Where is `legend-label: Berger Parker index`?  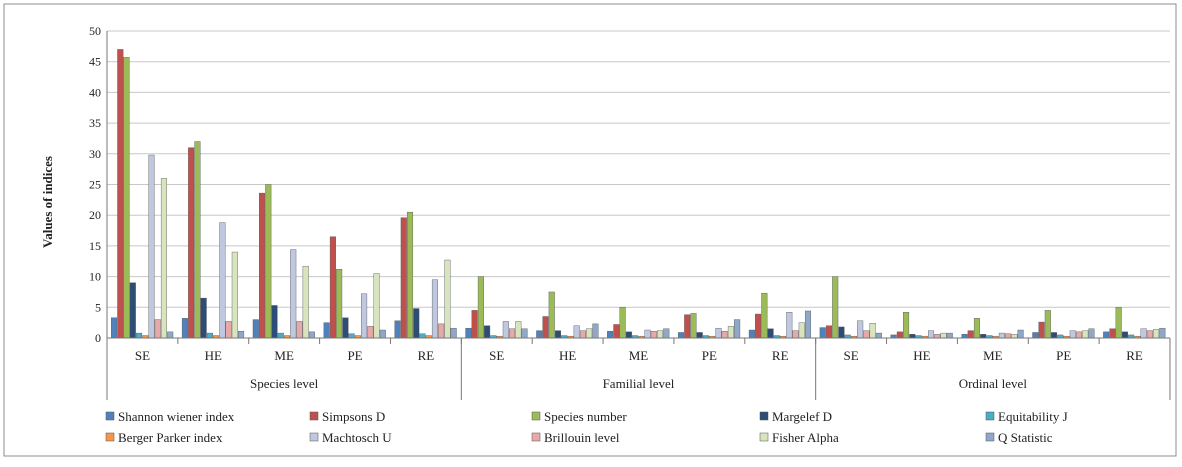 legend-label: Berger Parker index is located at coordinates (170, 437).